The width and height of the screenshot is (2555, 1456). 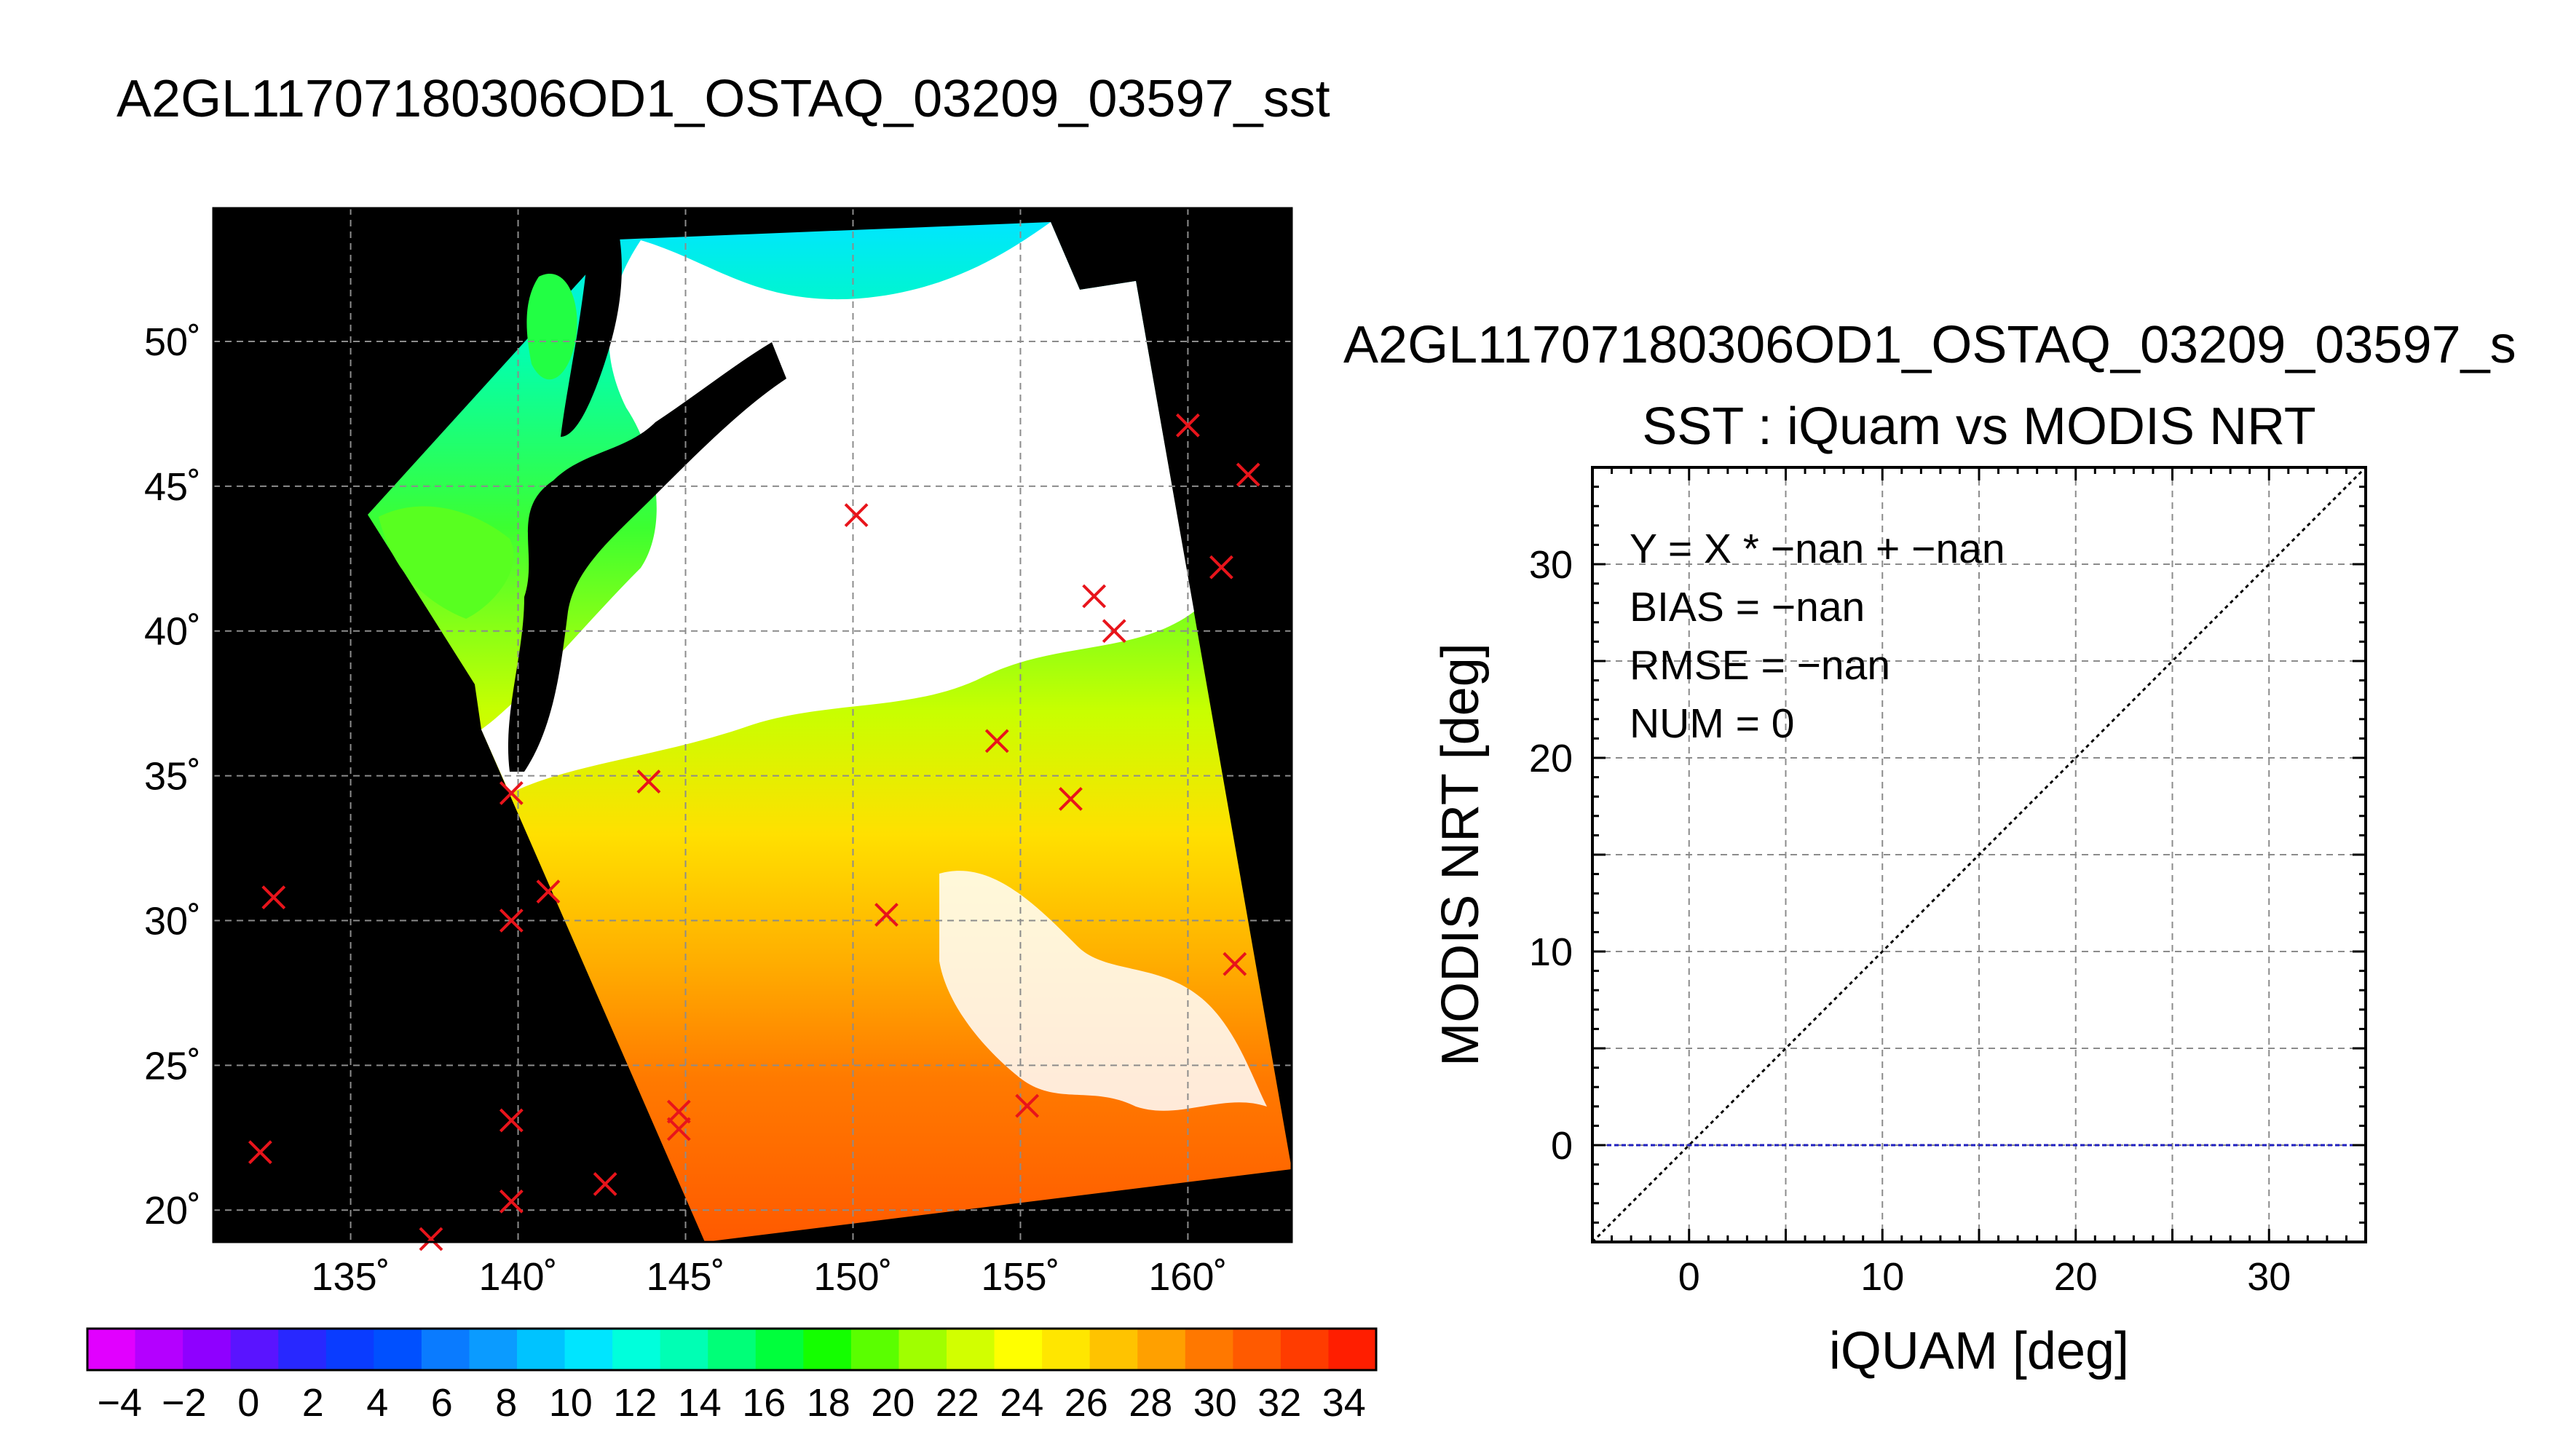 I want to click on land-mass, so click(x=647, y=557).